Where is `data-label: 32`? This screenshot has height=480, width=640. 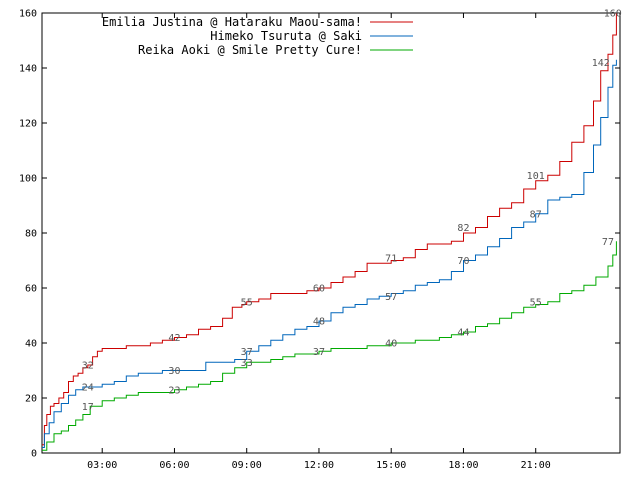 data-label: 32 is located at coordinates (88, 366).